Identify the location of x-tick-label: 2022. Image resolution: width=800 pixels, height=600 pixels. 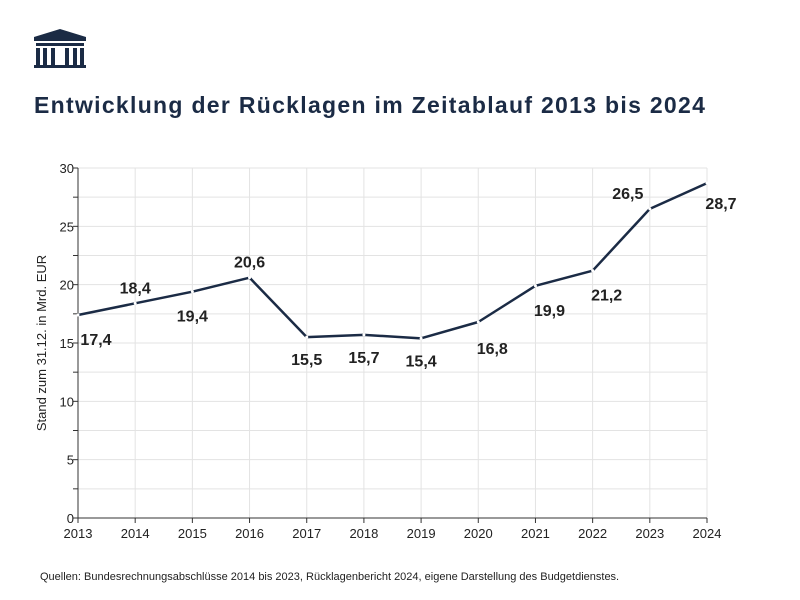
(592, 533).